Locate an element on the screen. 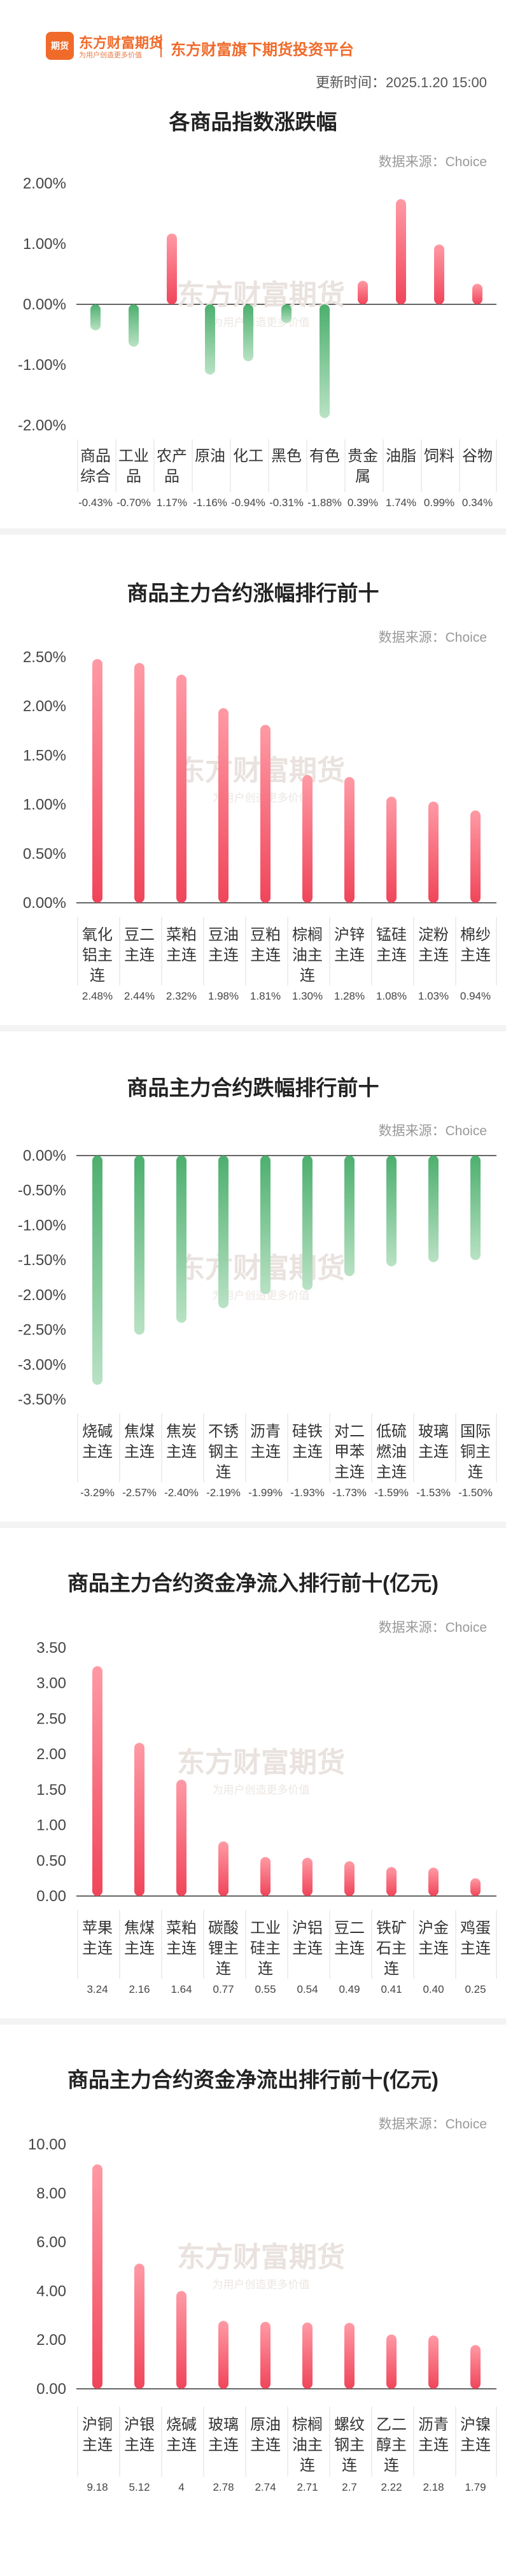  value-label: -3.29% is located at coordinates (97, 1493).